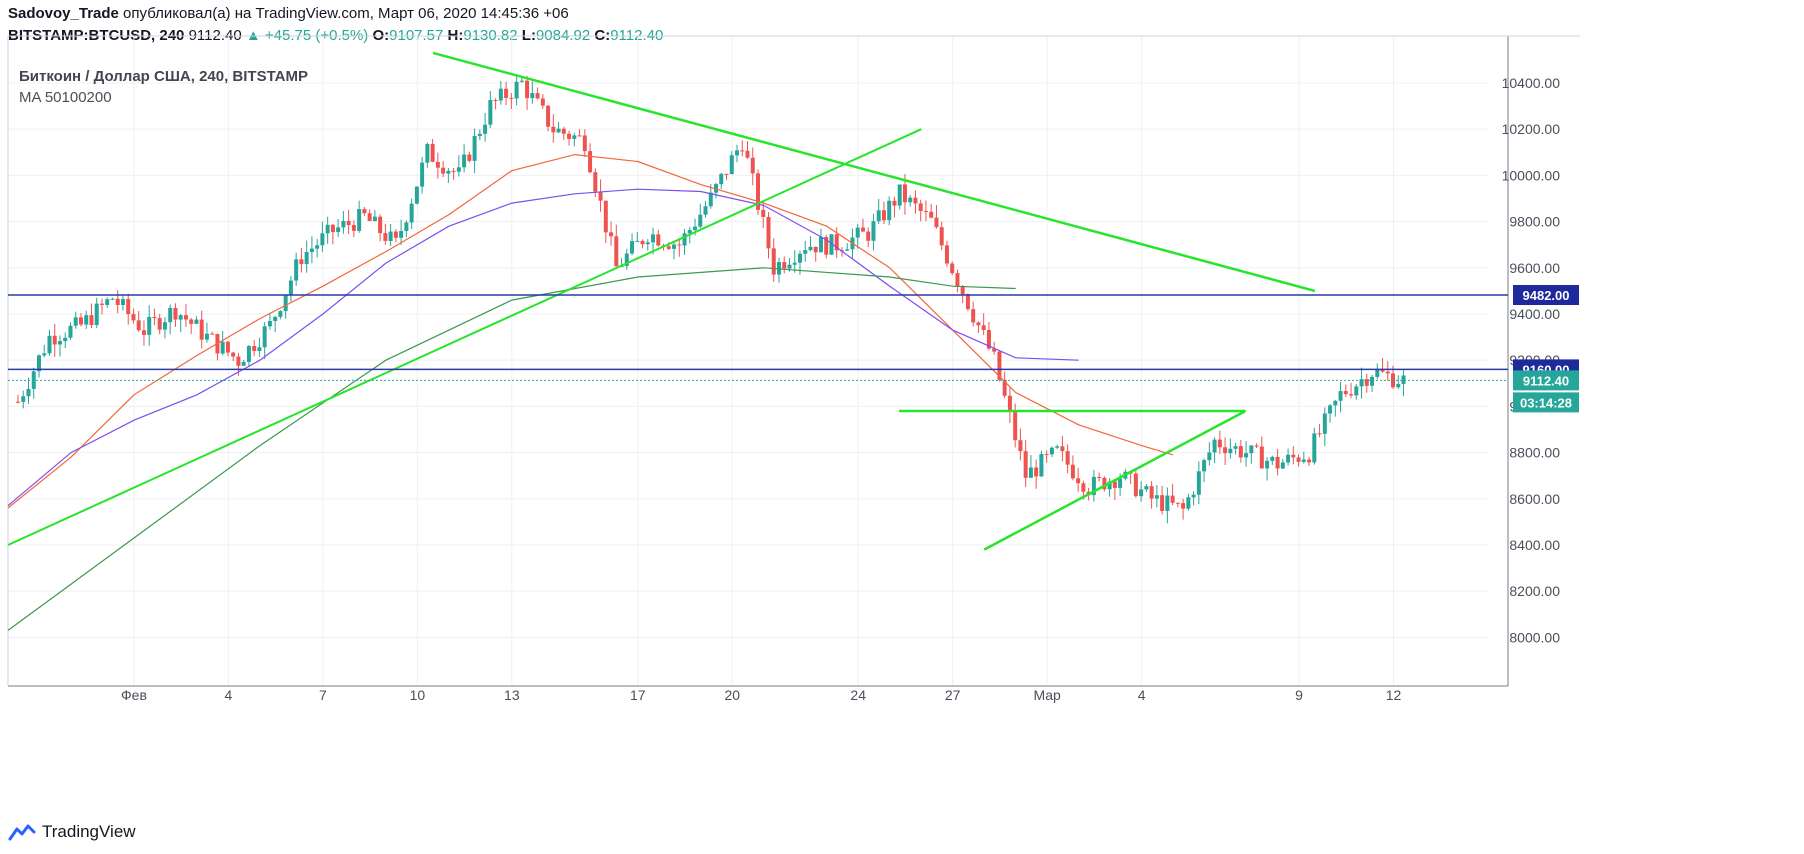 The image size is (1804, 854). I want to click on y-tick-label: 10000.00, so click(1531, 175).